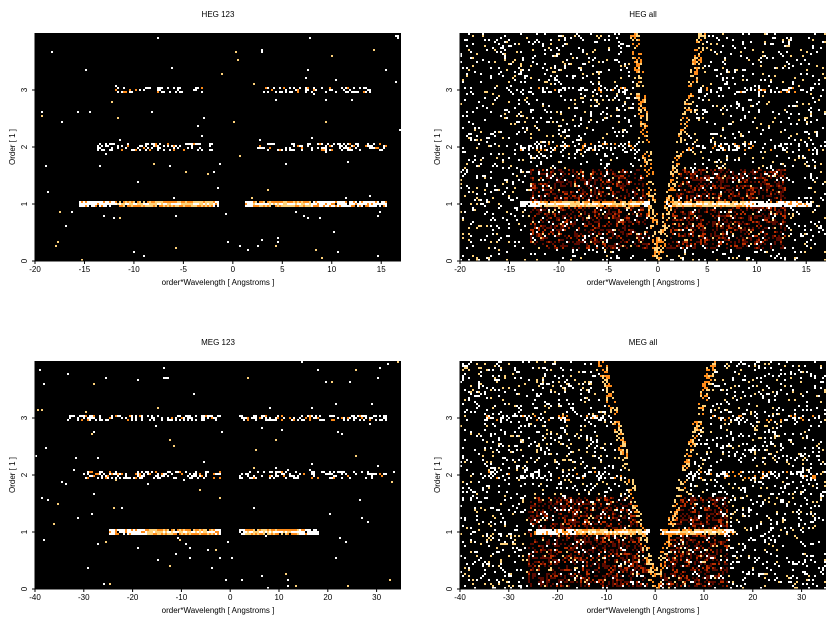  I want to click on chart-title: HEG all, so click(643, 14).